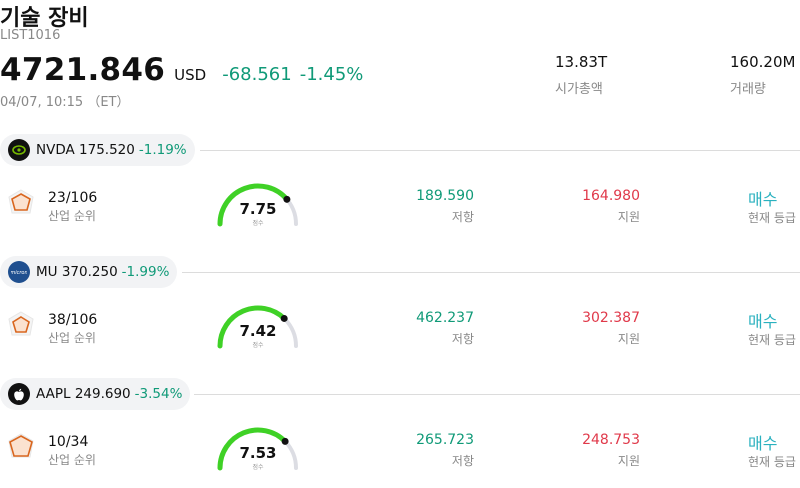 The width and height of the screenshot is (800, 488). What do you see at coordinates (445, 196) in the screenshot?
I see `resistance-value: 189.590` at bounding box center [445, 196].